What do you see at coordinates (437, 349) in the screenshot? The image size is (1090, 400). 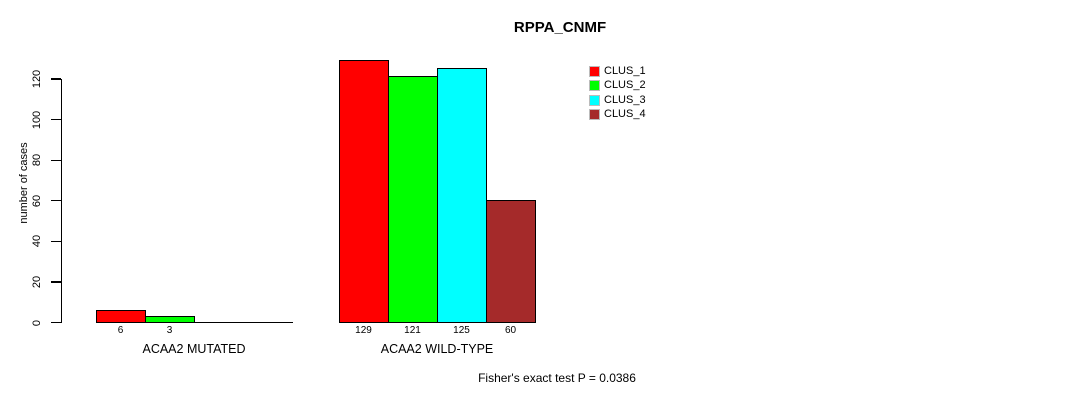 I see `x-group-label-acaa2-wild-type: ACAA2 WILD-TYPE` at bounding box center [437, 349].